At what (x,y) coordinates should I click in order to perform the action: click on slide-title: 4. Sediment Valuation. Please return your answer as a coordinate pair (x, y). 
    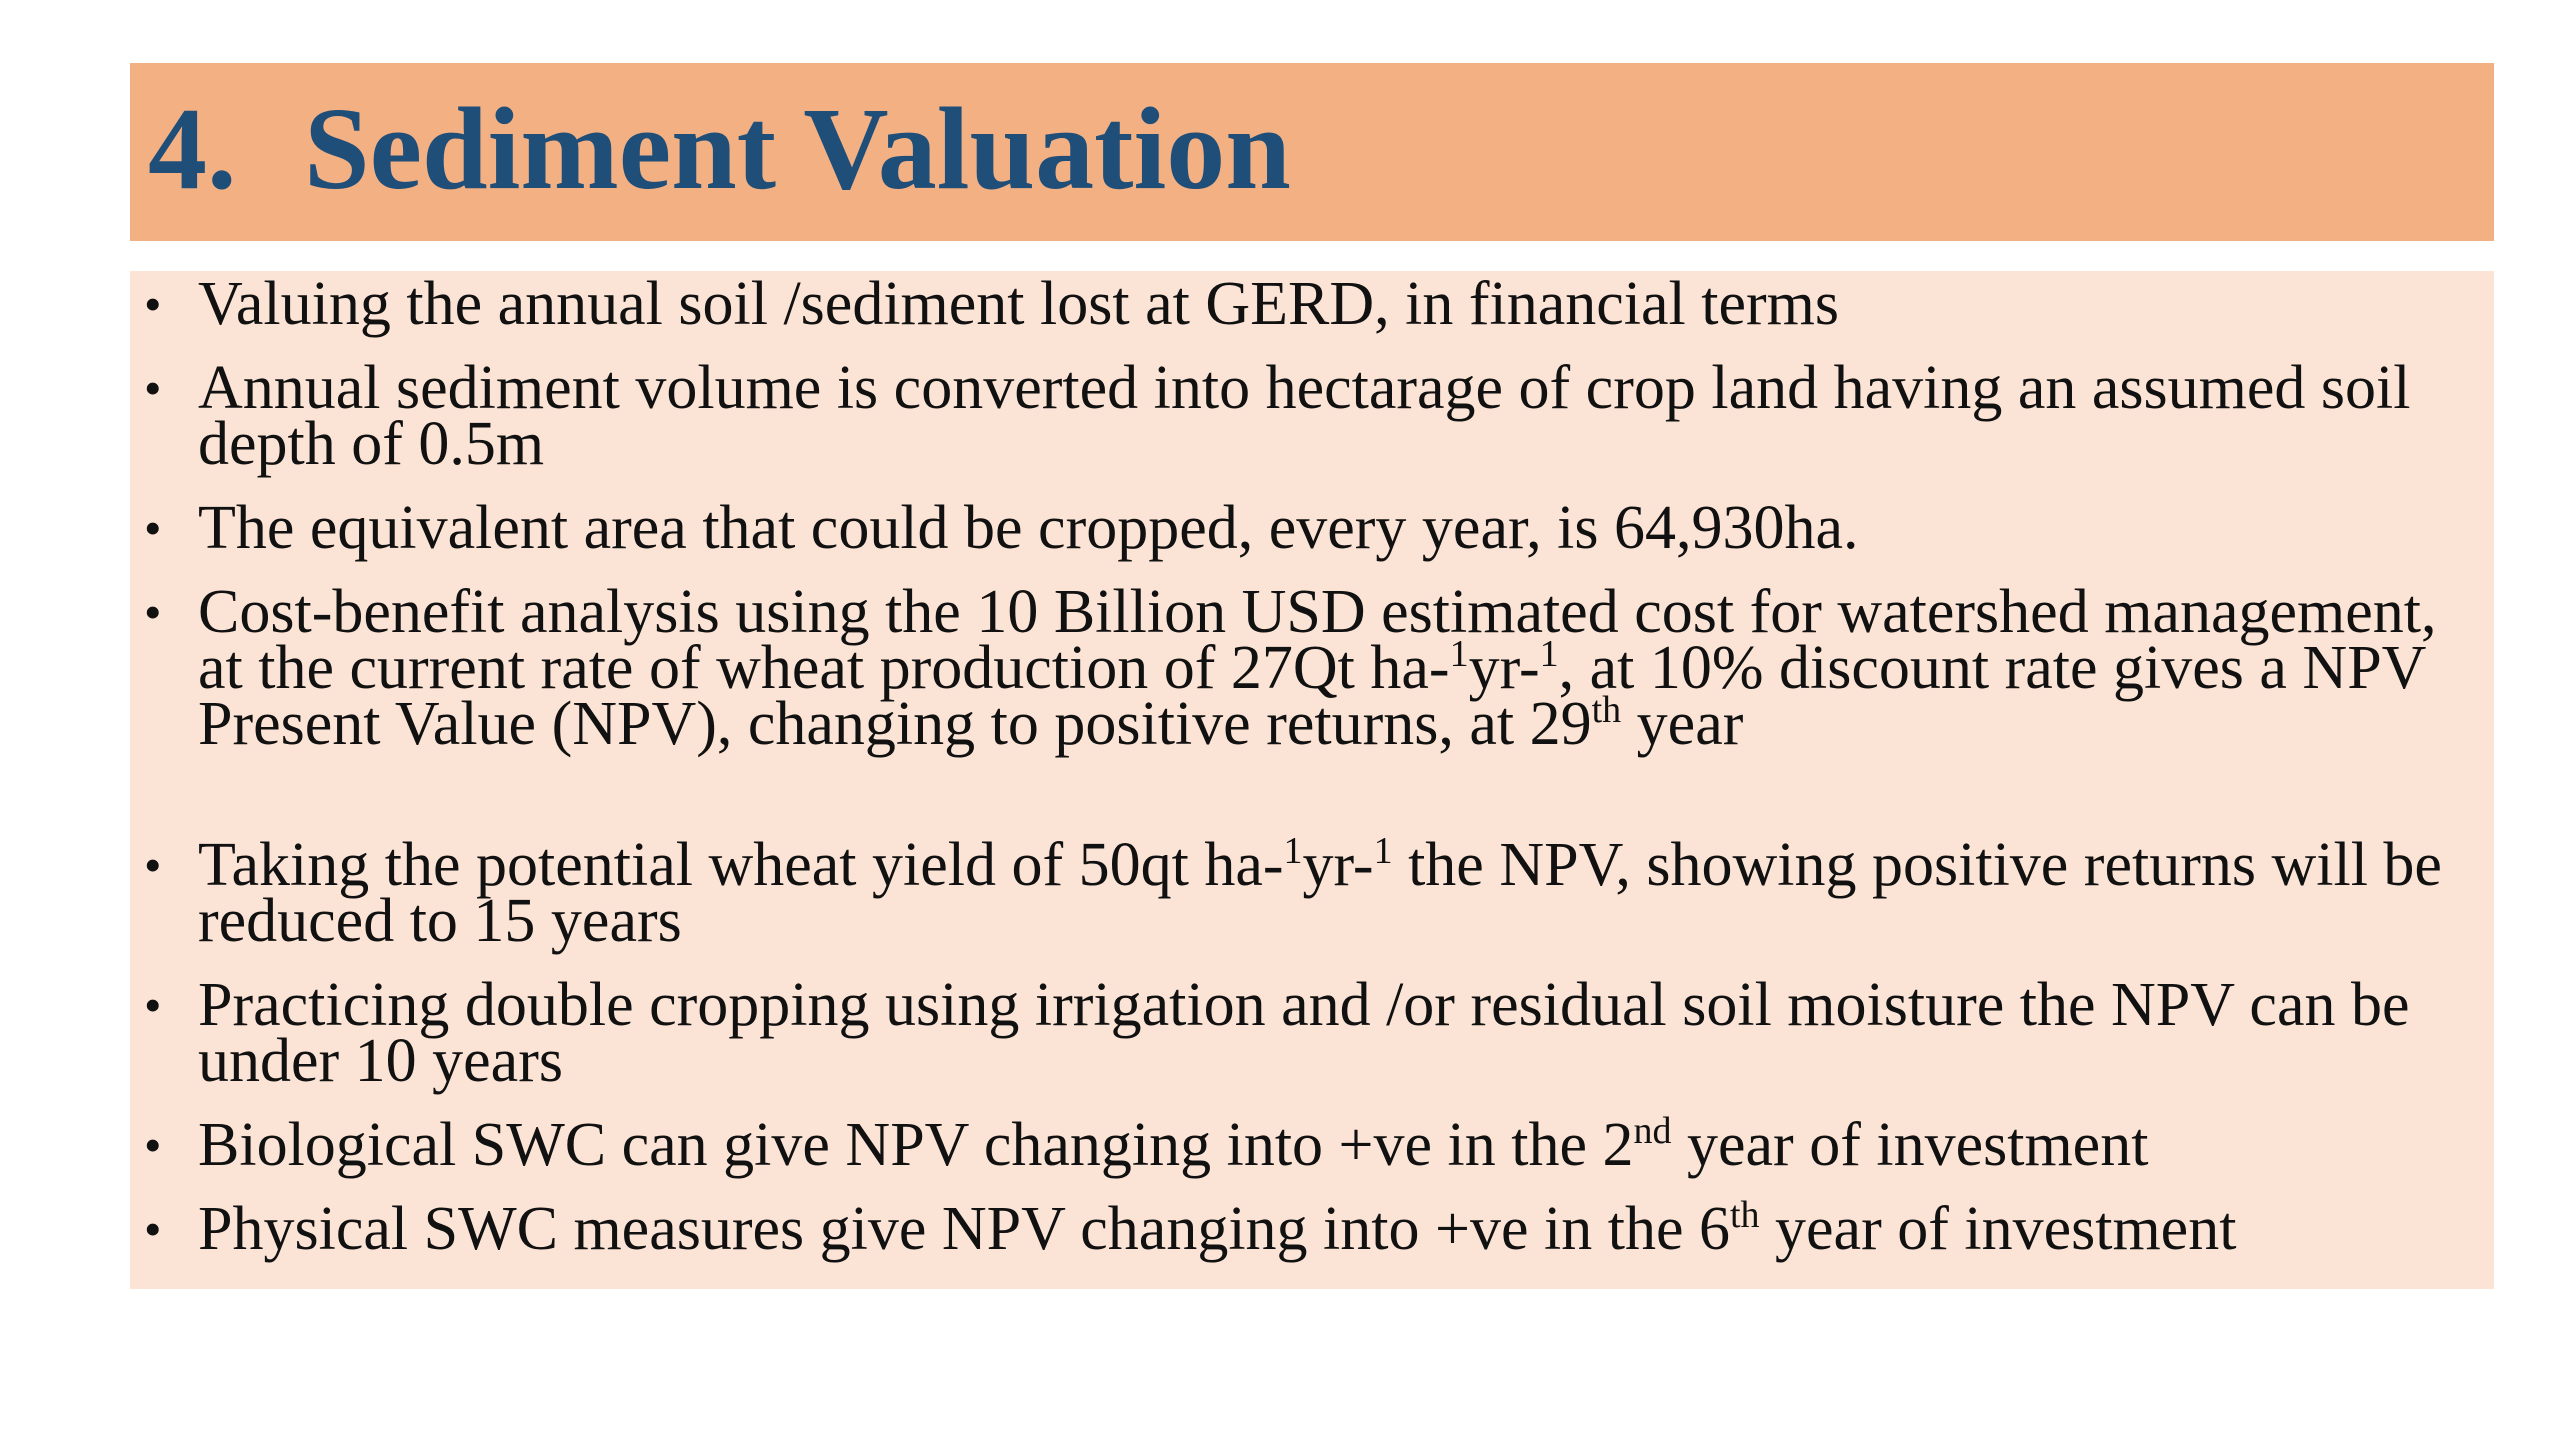
    Looking at the image, I should click on (719, 149).